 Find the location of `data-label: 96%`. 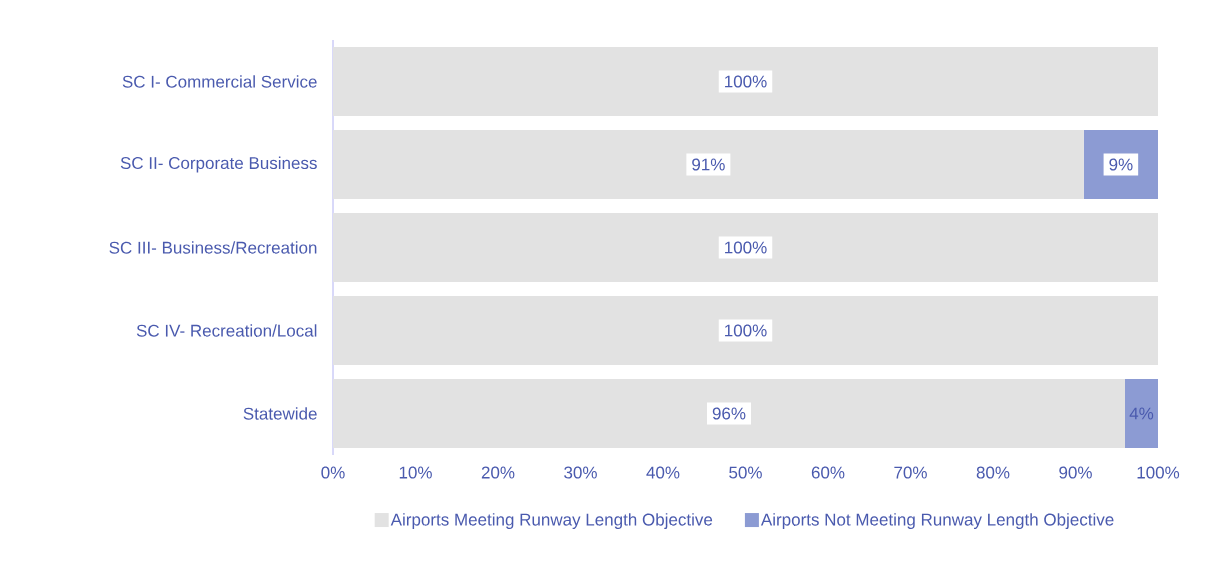

data-label: 96% is located at coordinates (729, 413).